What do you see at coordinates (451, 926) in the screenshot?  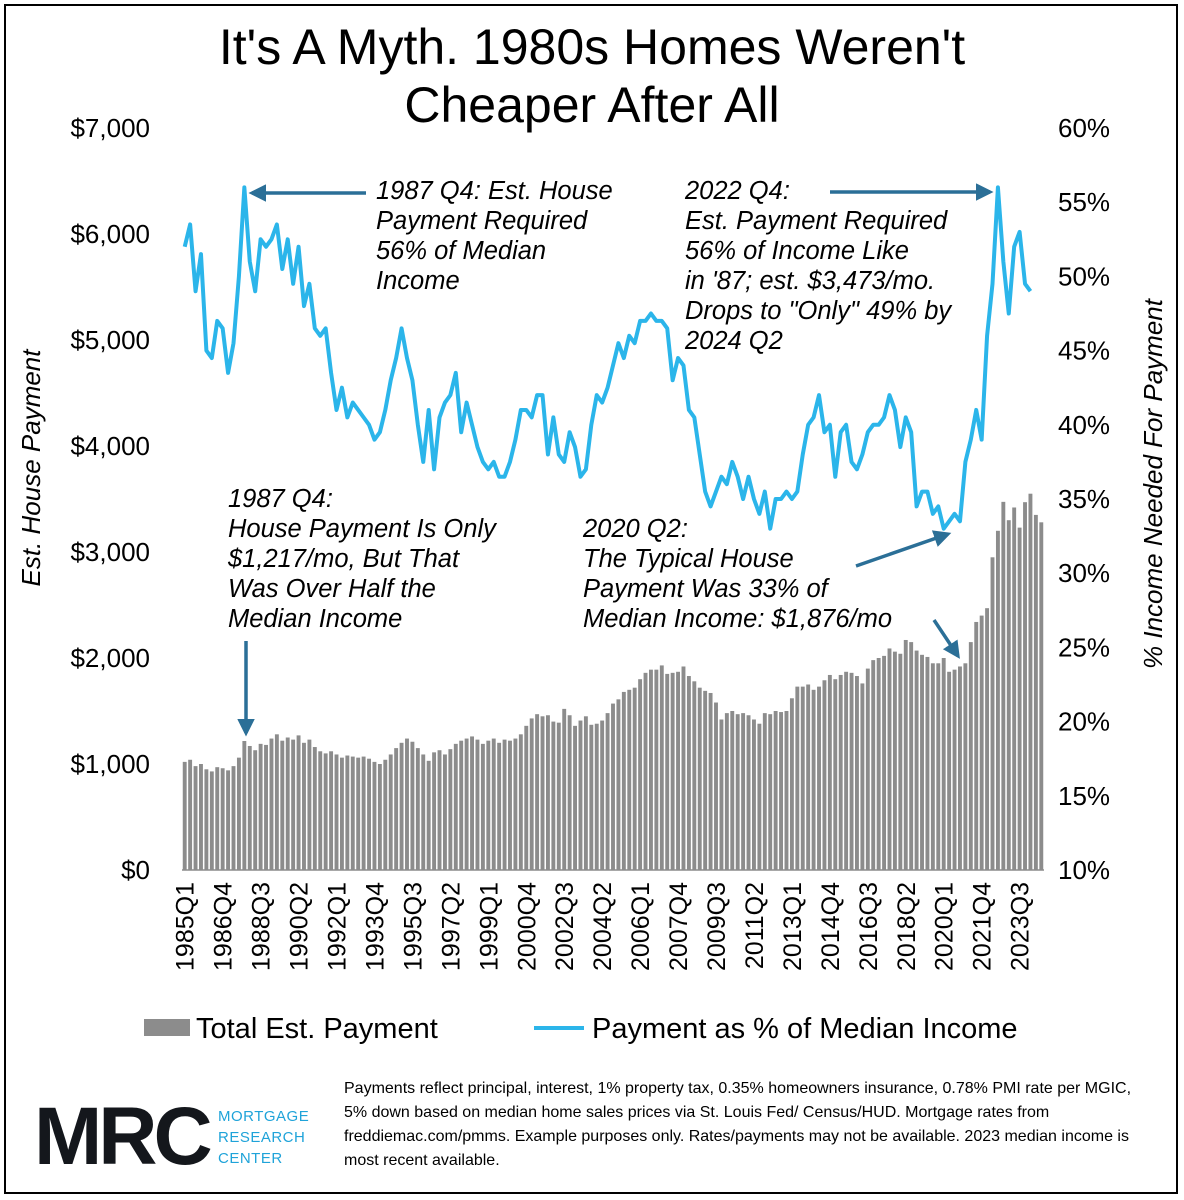 I see `x-tick-label: 1997Q2` at bounding box center [451, 926].